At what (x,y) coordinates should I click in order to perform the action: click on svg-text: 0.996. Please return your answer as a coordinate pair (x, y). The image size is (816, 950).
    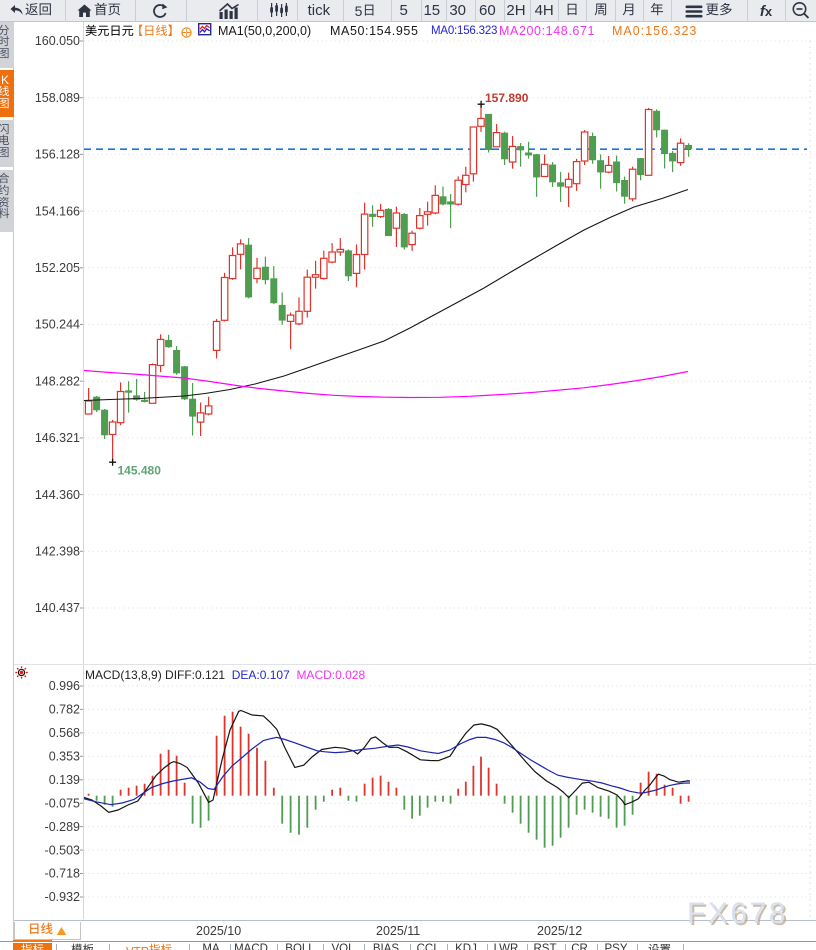
    Looking at the image, I should click on (64, 686).